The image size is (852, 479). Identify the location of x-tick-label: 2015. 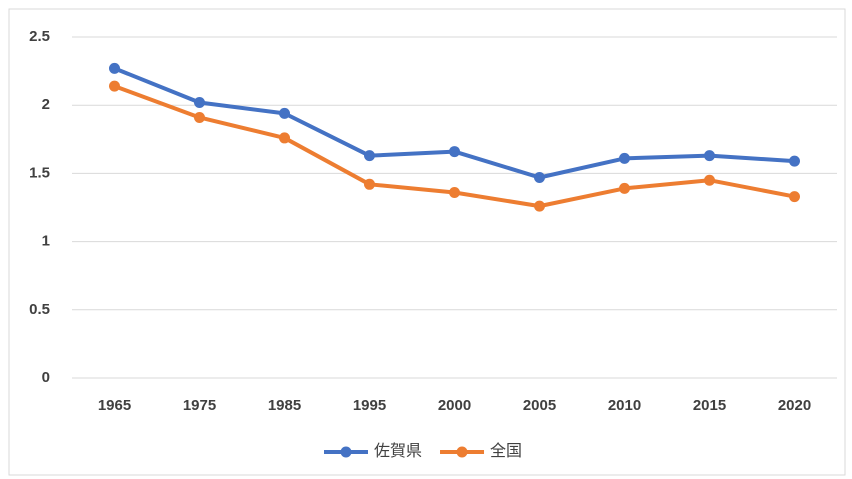
(709, 405).